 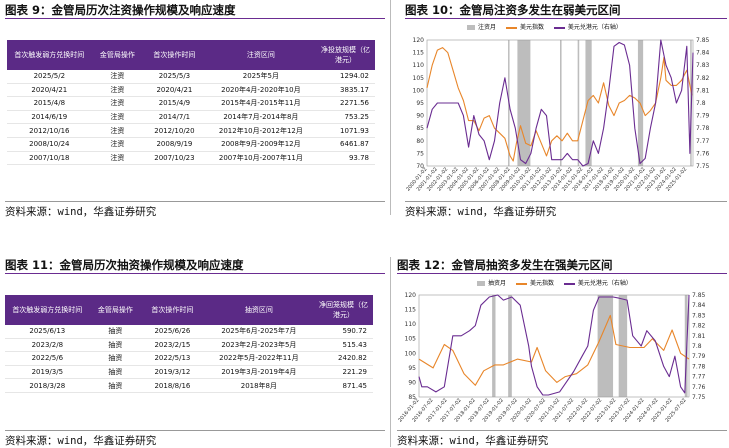 I want to click on y-tick-label: 120, so click(x=419, y=40).